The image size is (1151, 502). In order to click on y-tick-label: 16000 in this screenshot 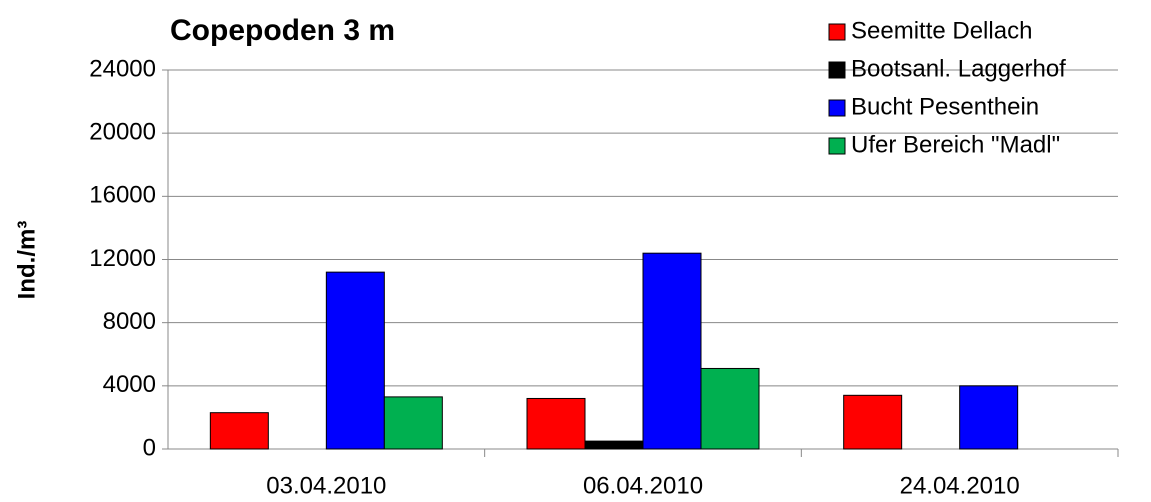, I will do `click(122, 195)`.